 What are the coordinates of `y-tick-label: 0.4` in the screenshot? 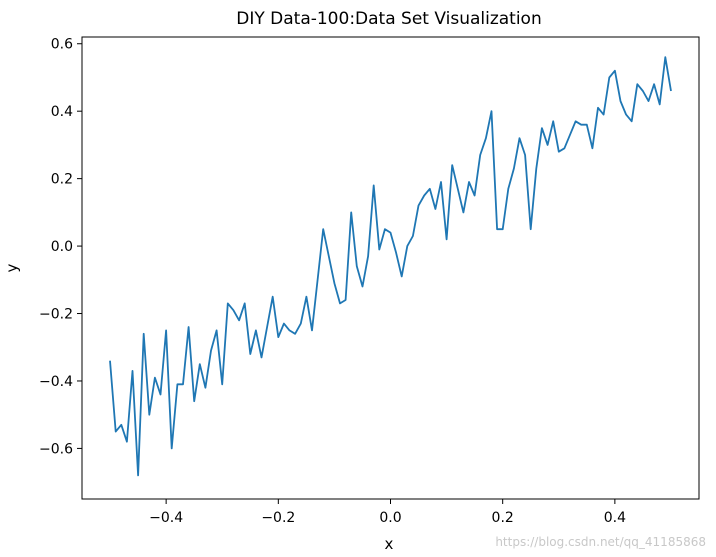 It's located at (62, 112).